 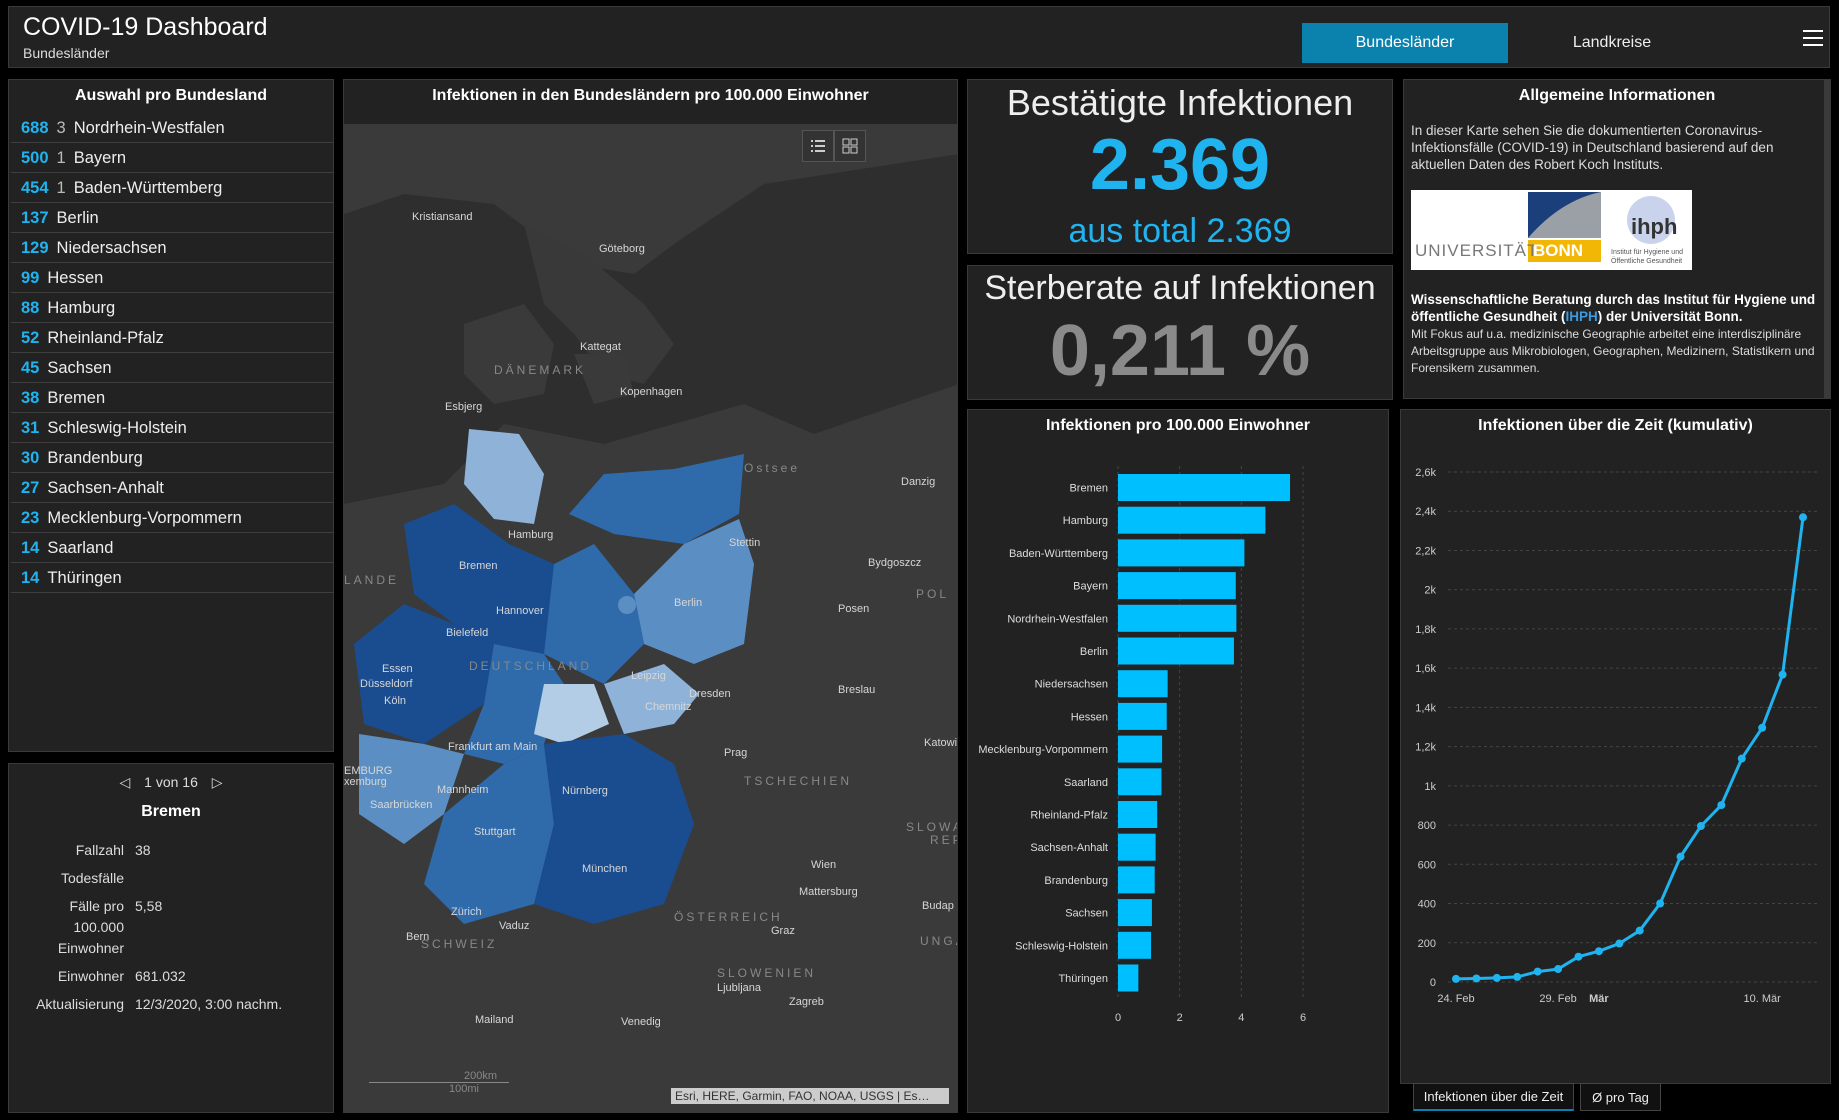 I want to click on tab-bundeslaender: Bundesländer, so click(x=1405, y=43).